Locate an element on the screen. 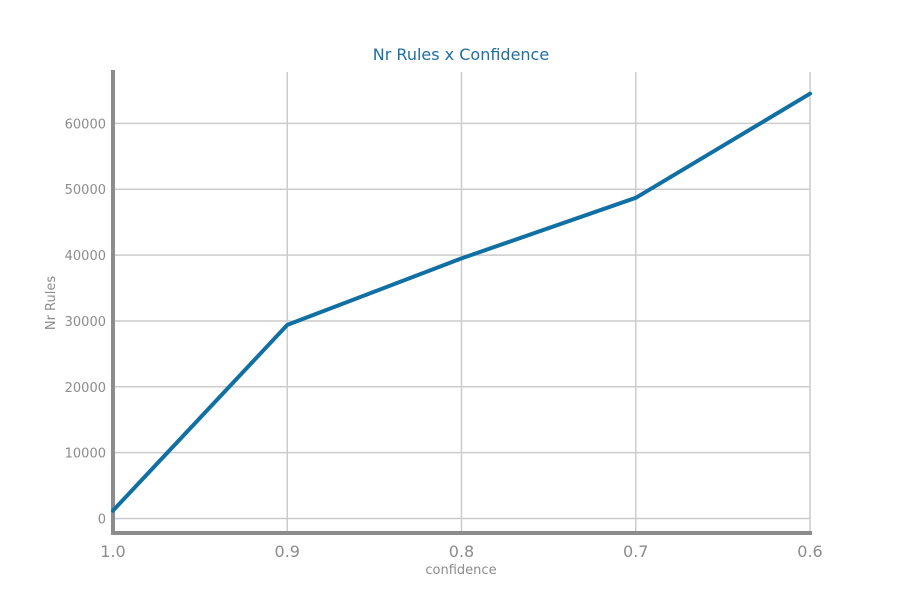  y-tick-label: 0 is located at coordinates (102, 520).